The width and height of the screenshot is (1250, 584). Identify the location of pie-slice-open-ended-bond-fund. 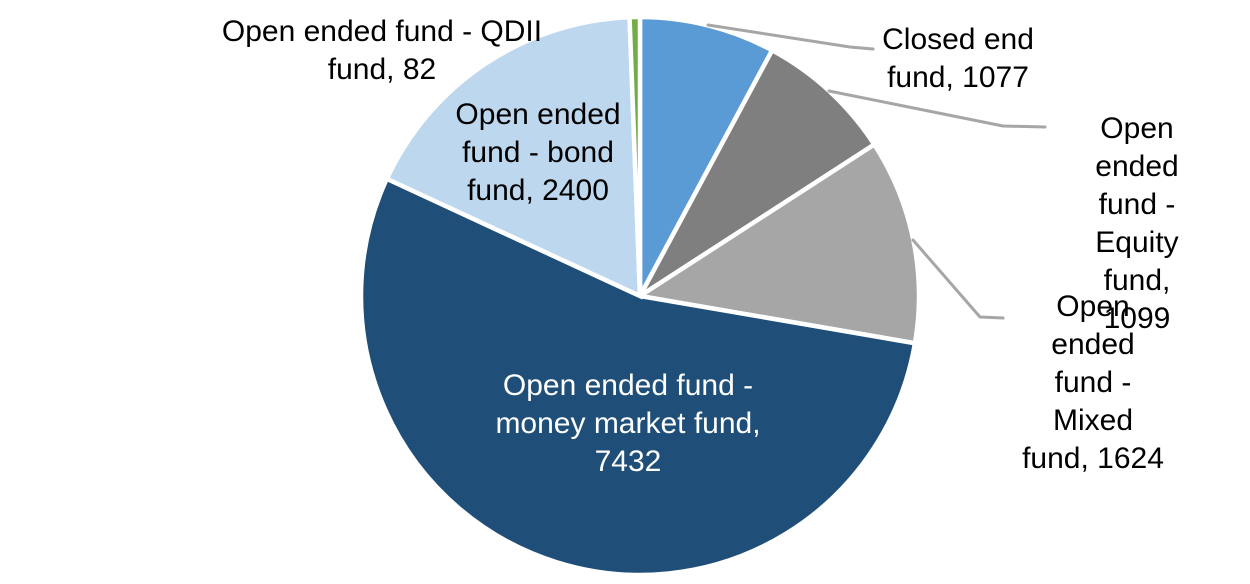
(513, 157).